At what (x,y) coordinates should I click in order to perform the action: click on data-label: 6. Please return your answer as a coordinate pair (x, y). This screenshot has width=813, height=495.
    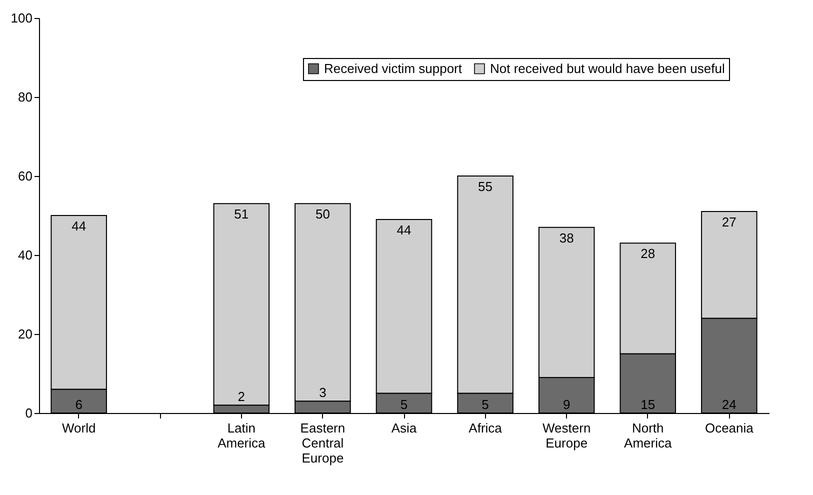
    Looking at the image, I should click on (78, 404).